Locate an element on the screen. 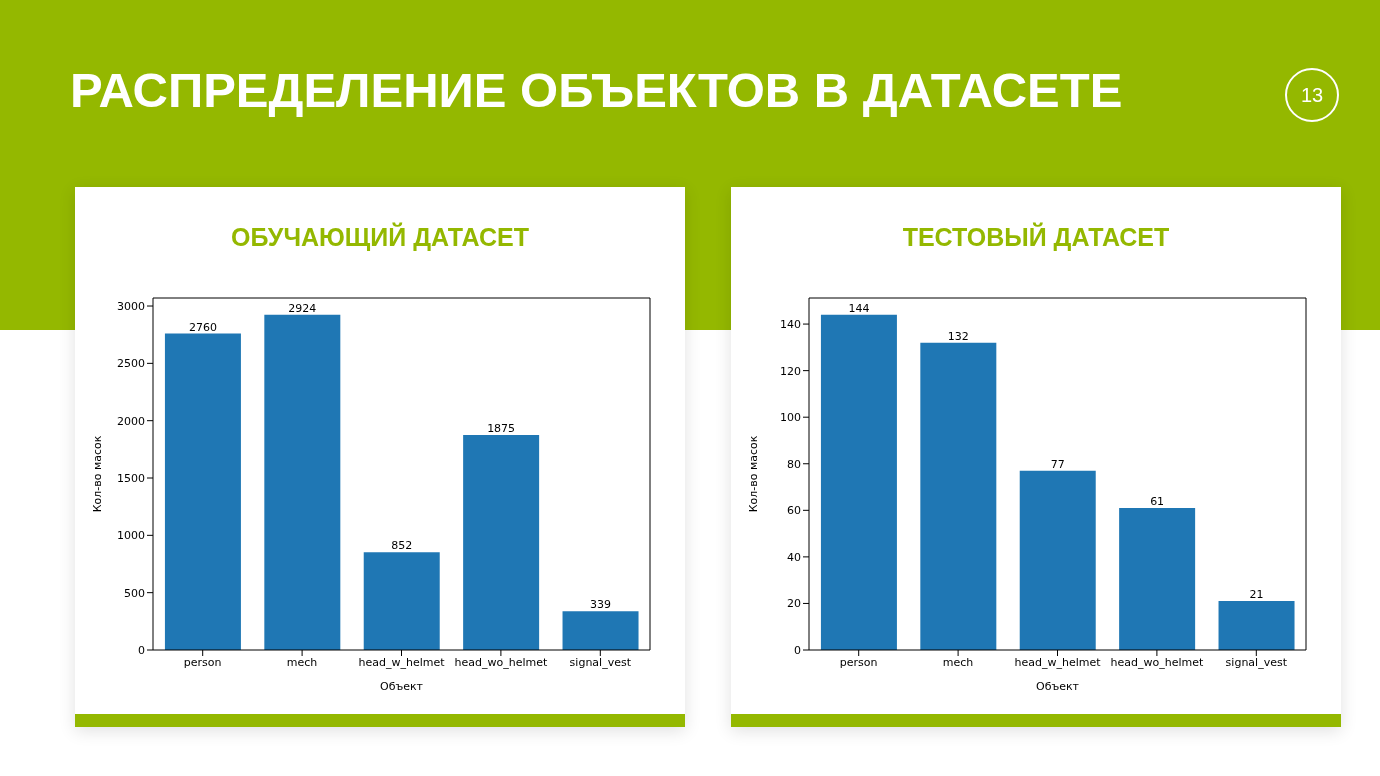 This screenshot has width=1380, height=776. text: РАСПРЕДЕЛЕНИЕ ОБЪЕКТОВ В ДАТАСЕТЕ is located at coordinates (596, 90).